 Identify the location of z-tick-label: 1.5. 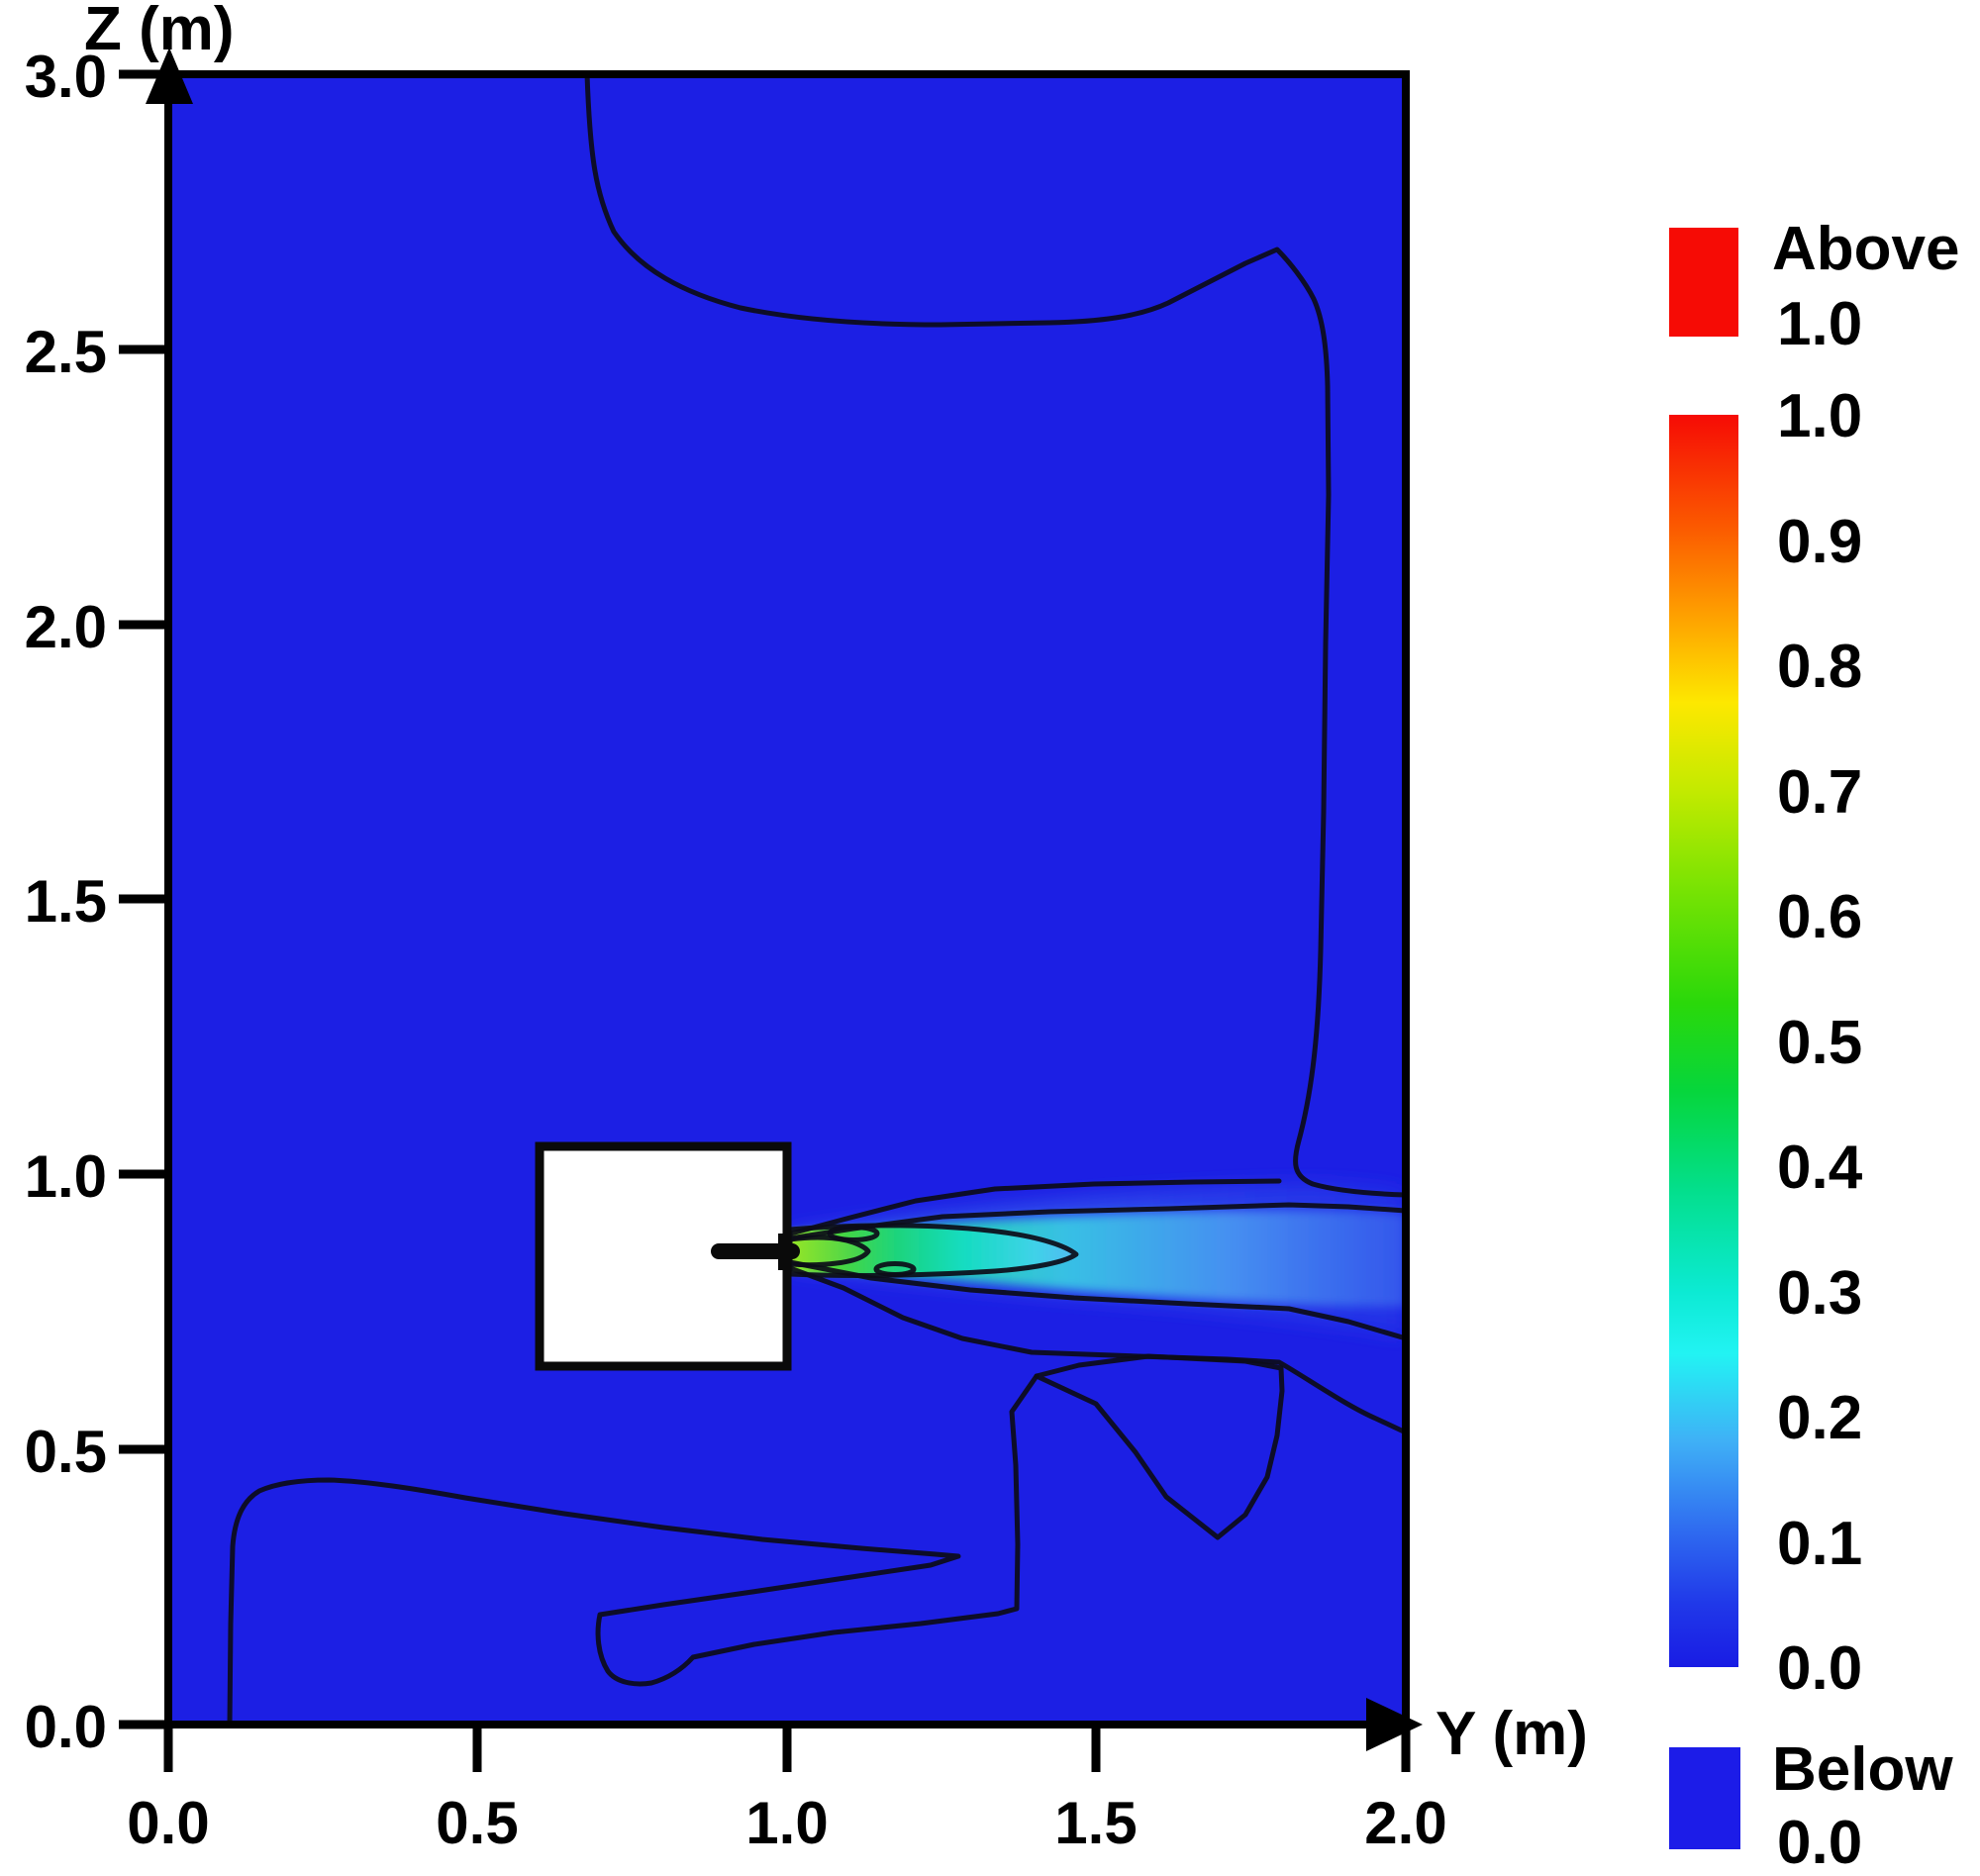
(66, 901).